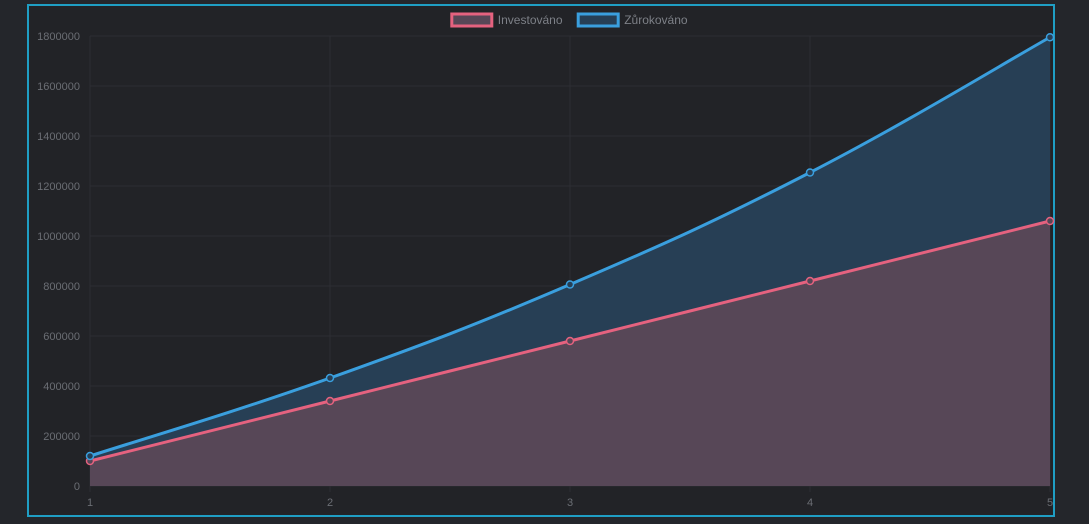 This screenshot has width=1089, height=524. What do you see at coordinates (656, 20) in the screenshot?
I see `legend-label: Zůrokováno` at bounding box center [656, 20].